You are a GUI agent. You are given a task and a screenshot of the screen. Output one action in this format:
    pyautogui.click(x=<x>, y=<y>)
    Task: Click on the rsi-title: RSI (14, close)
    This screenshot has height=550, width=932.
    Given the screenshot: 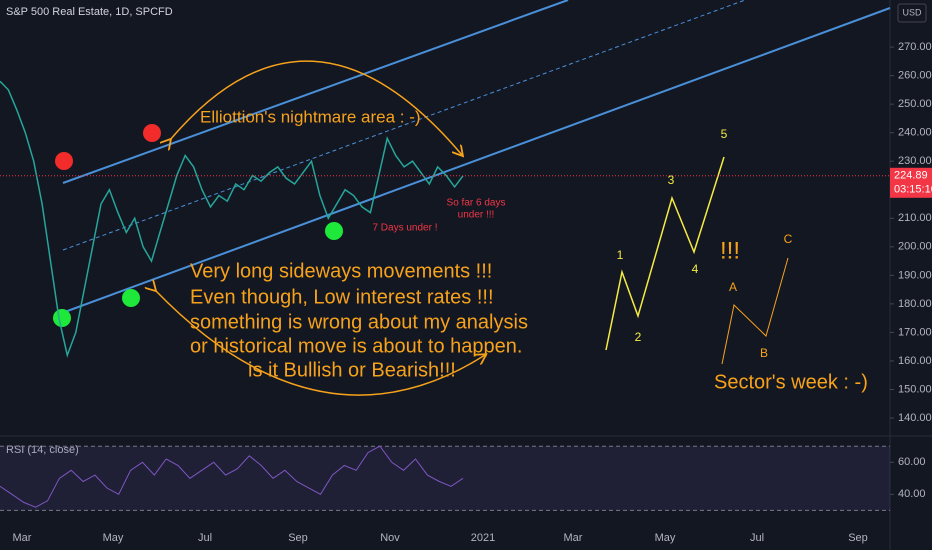 What is the action you would take?
    pyautogui.click(x=42, y=450)
    